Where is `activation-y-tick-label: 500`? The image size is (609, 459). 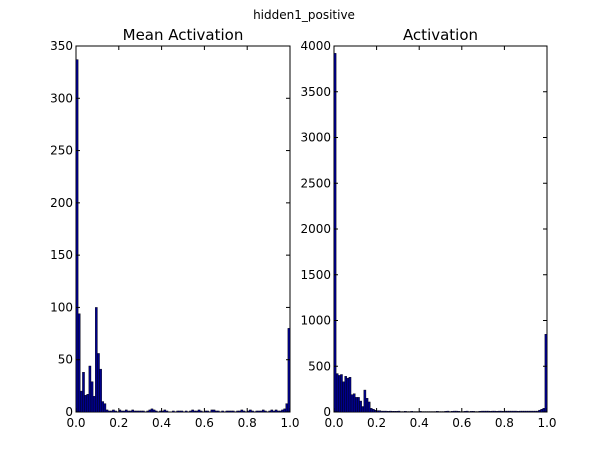
activation-y-tick-label: 500 is located at coordinates (319, 366).